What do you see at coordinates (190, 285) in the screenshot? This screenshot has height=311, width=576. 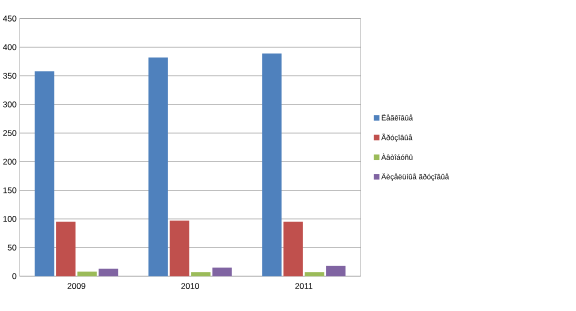 I see `x-tick-label: 2010` at bounding box center [190, 285].